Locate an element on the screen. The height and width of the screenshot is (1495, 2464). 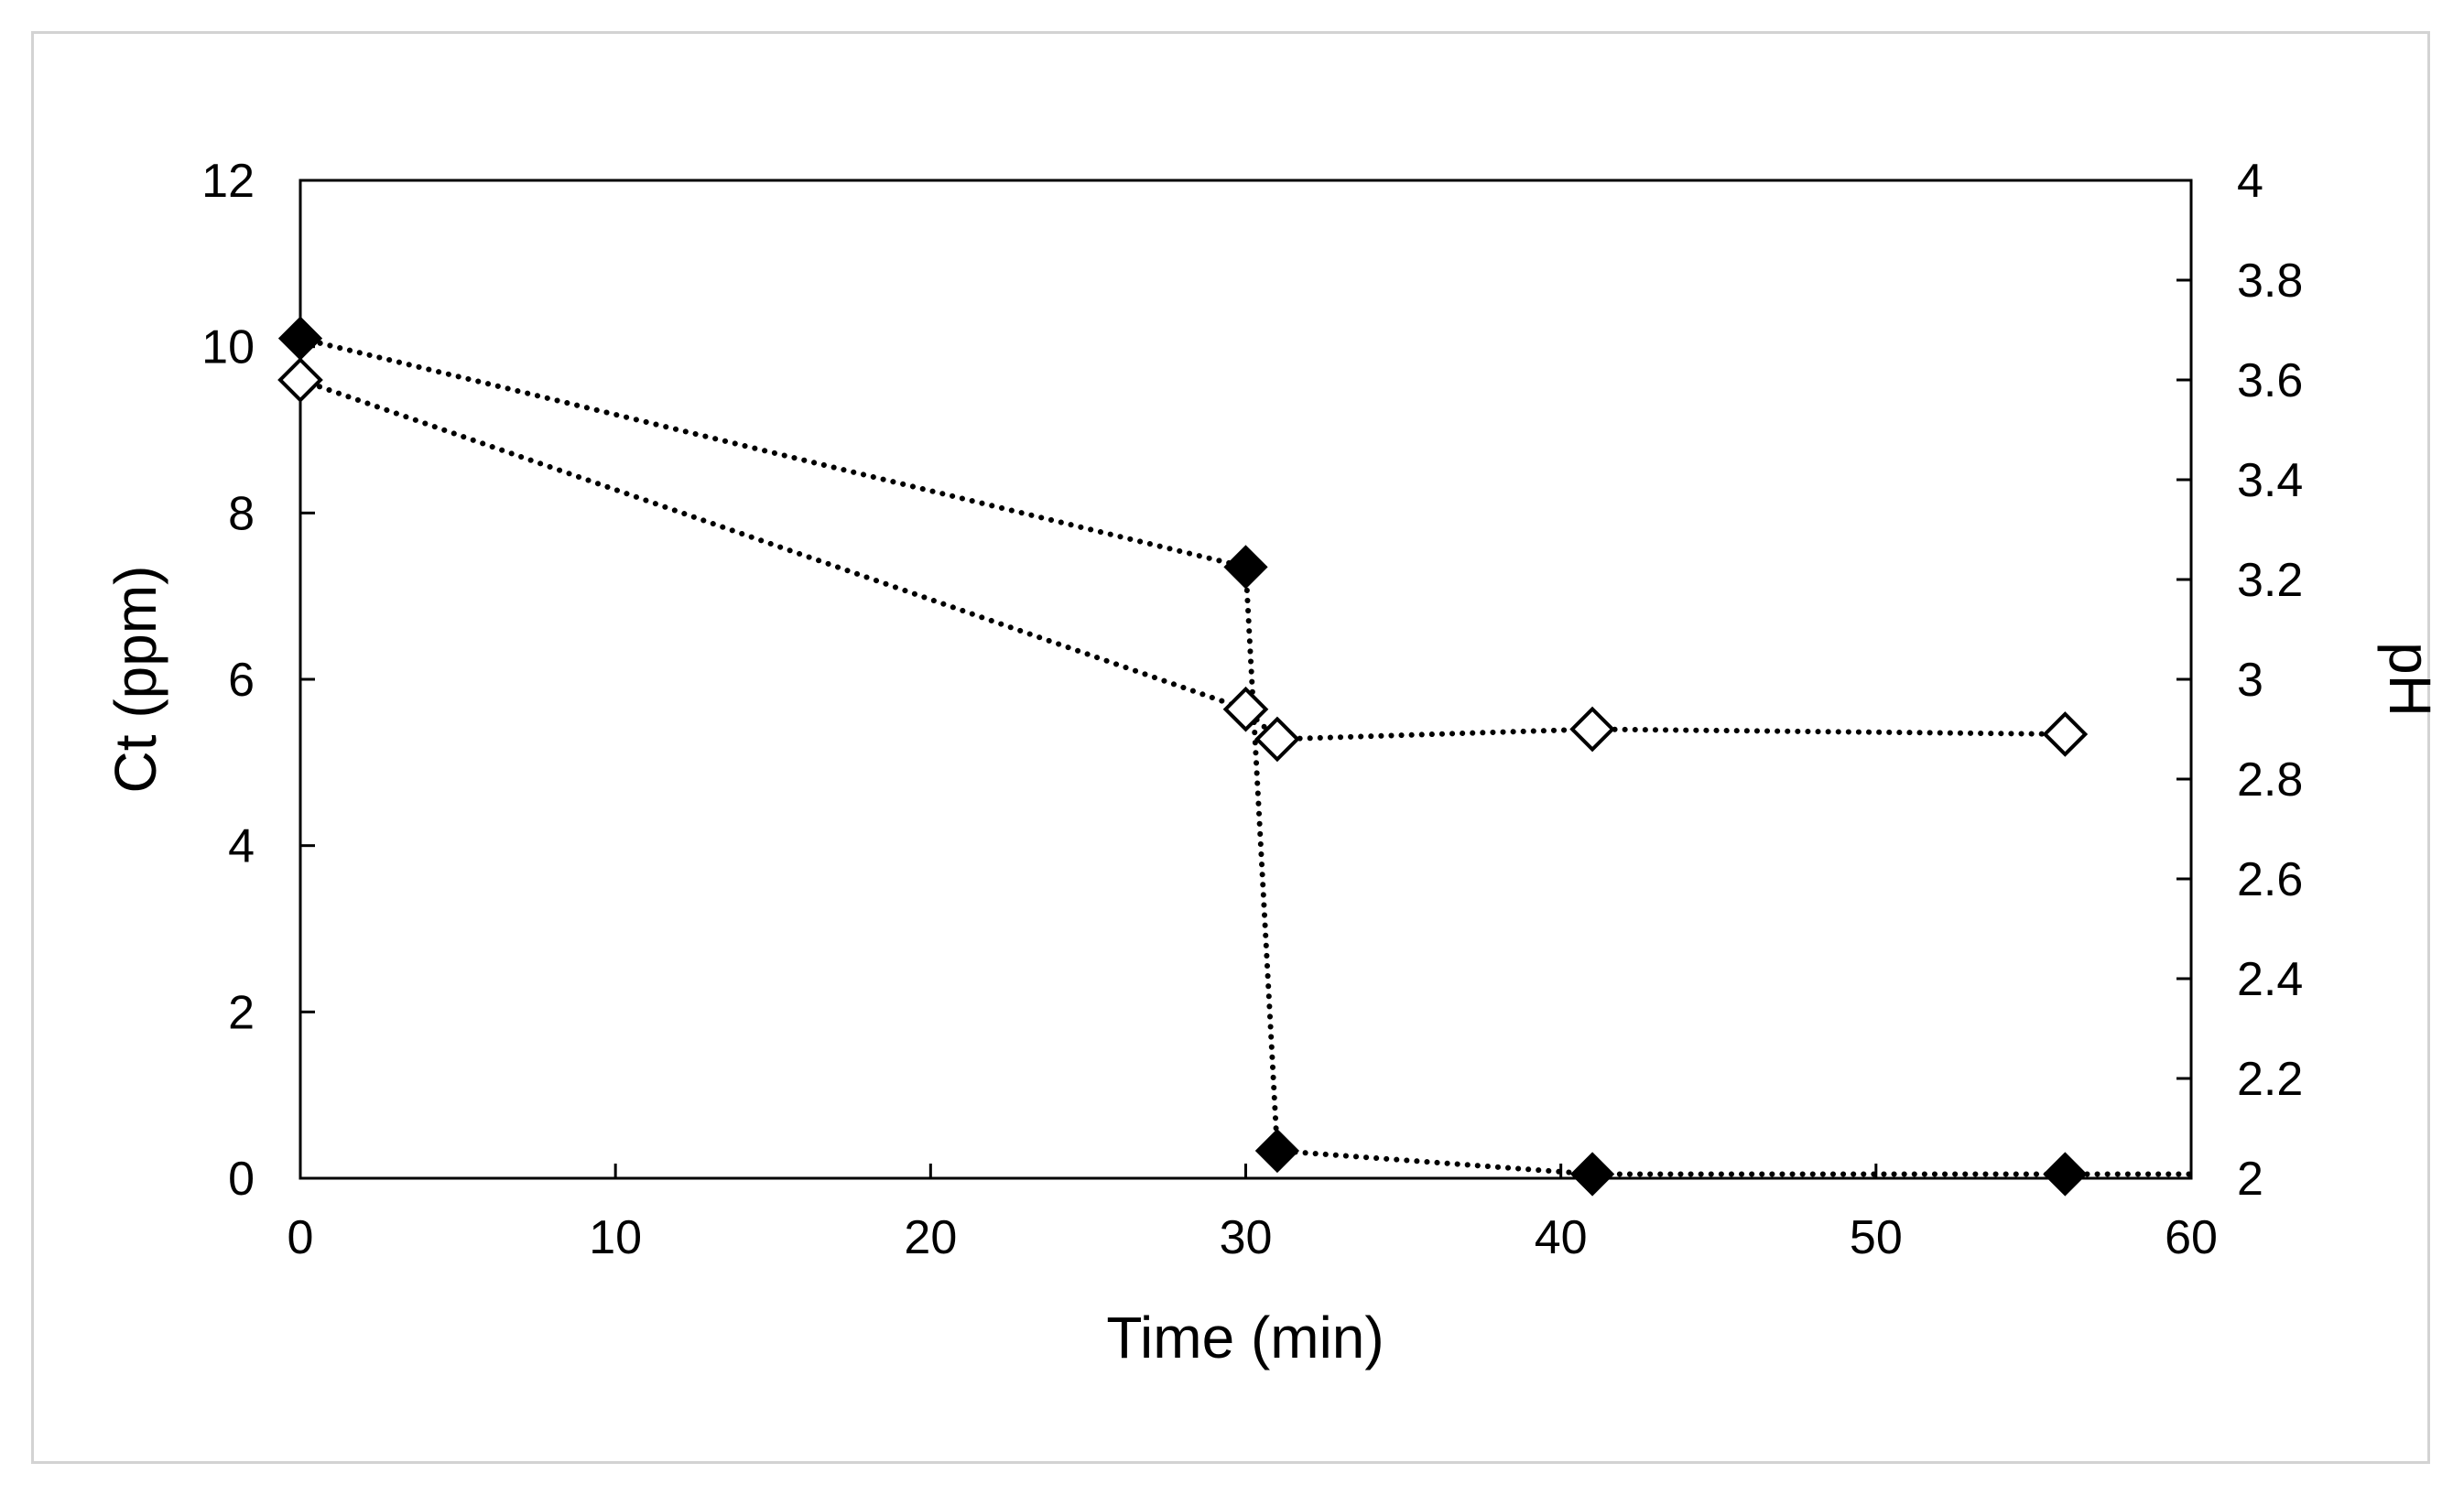
y-tick-label: 0 is located at coordinates (242, 1179).